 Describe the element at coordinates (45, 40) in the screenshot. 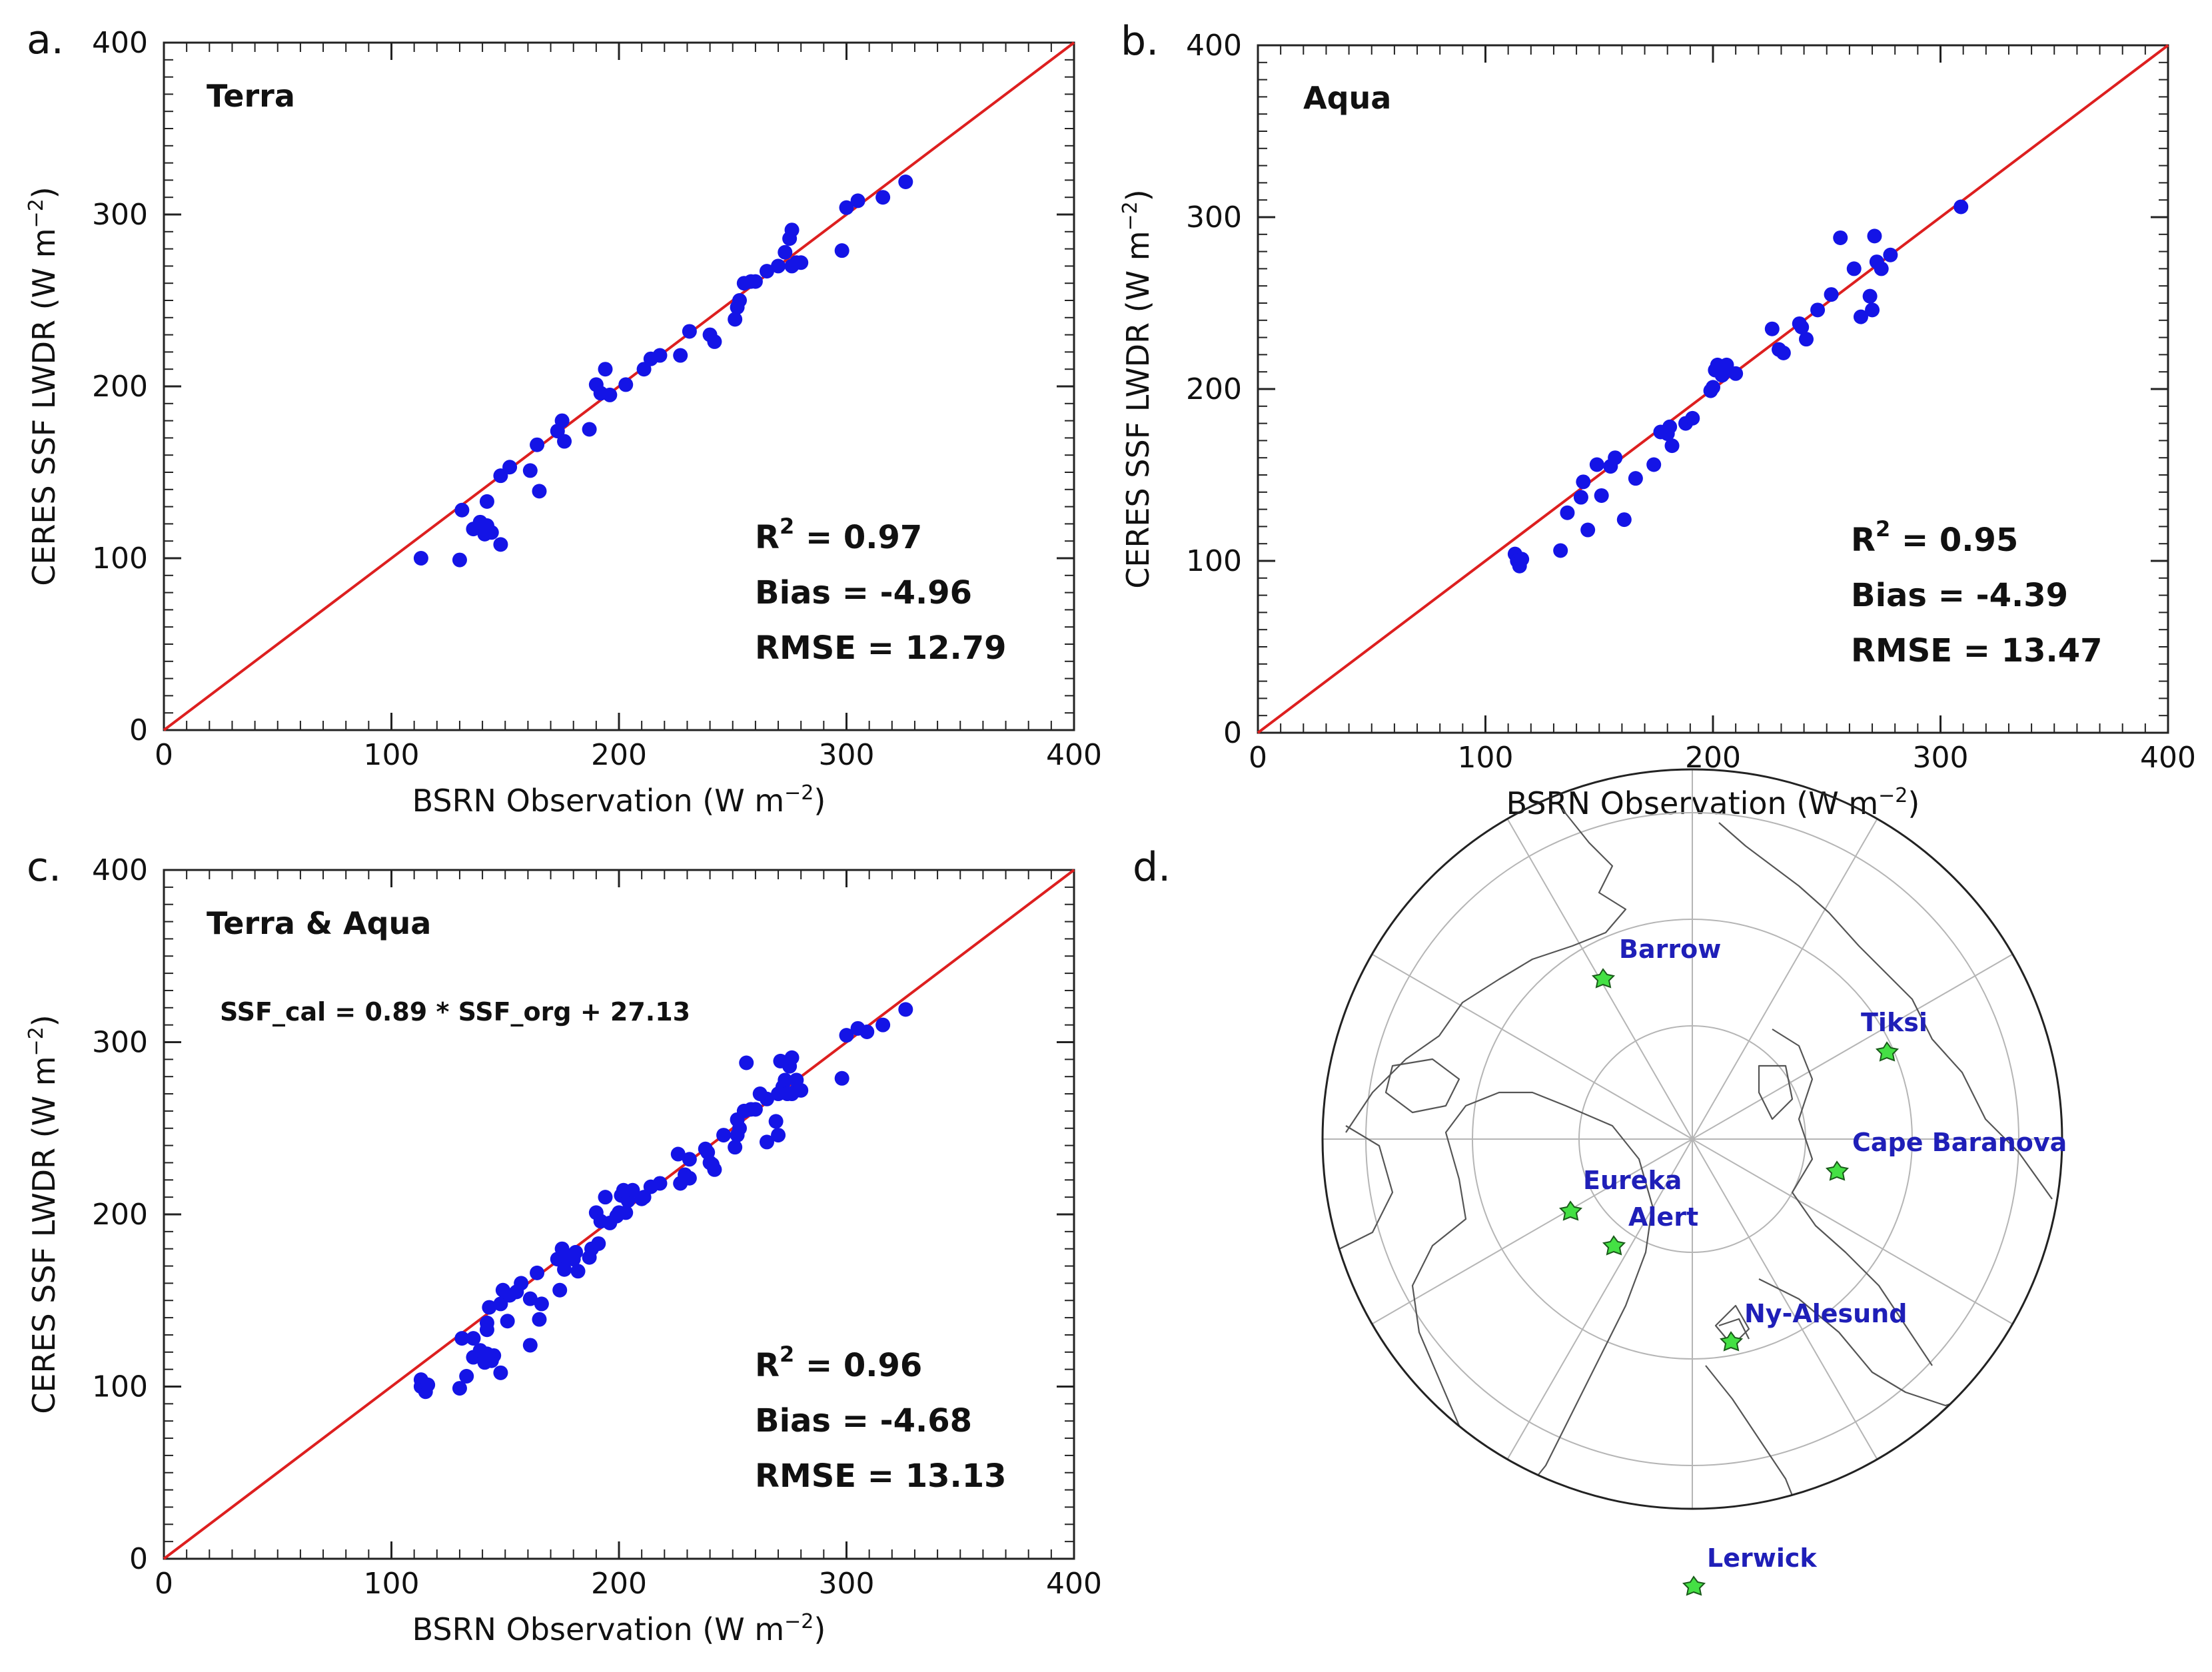

I see `panel-letter: a.` at that location.